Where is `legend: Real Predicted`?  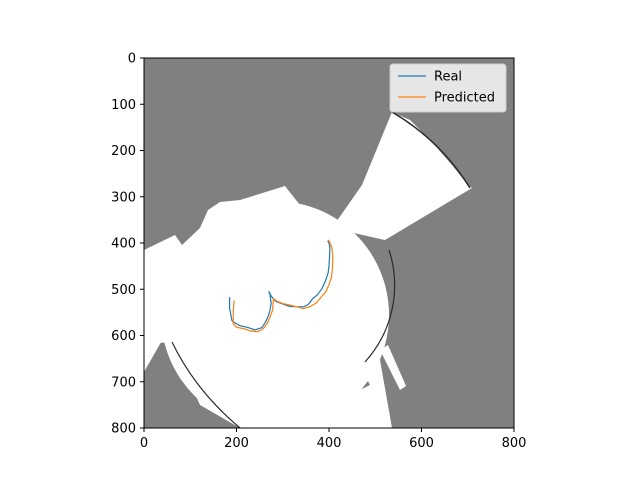 legend: Real Predicted is located at coordinates (448, 88).